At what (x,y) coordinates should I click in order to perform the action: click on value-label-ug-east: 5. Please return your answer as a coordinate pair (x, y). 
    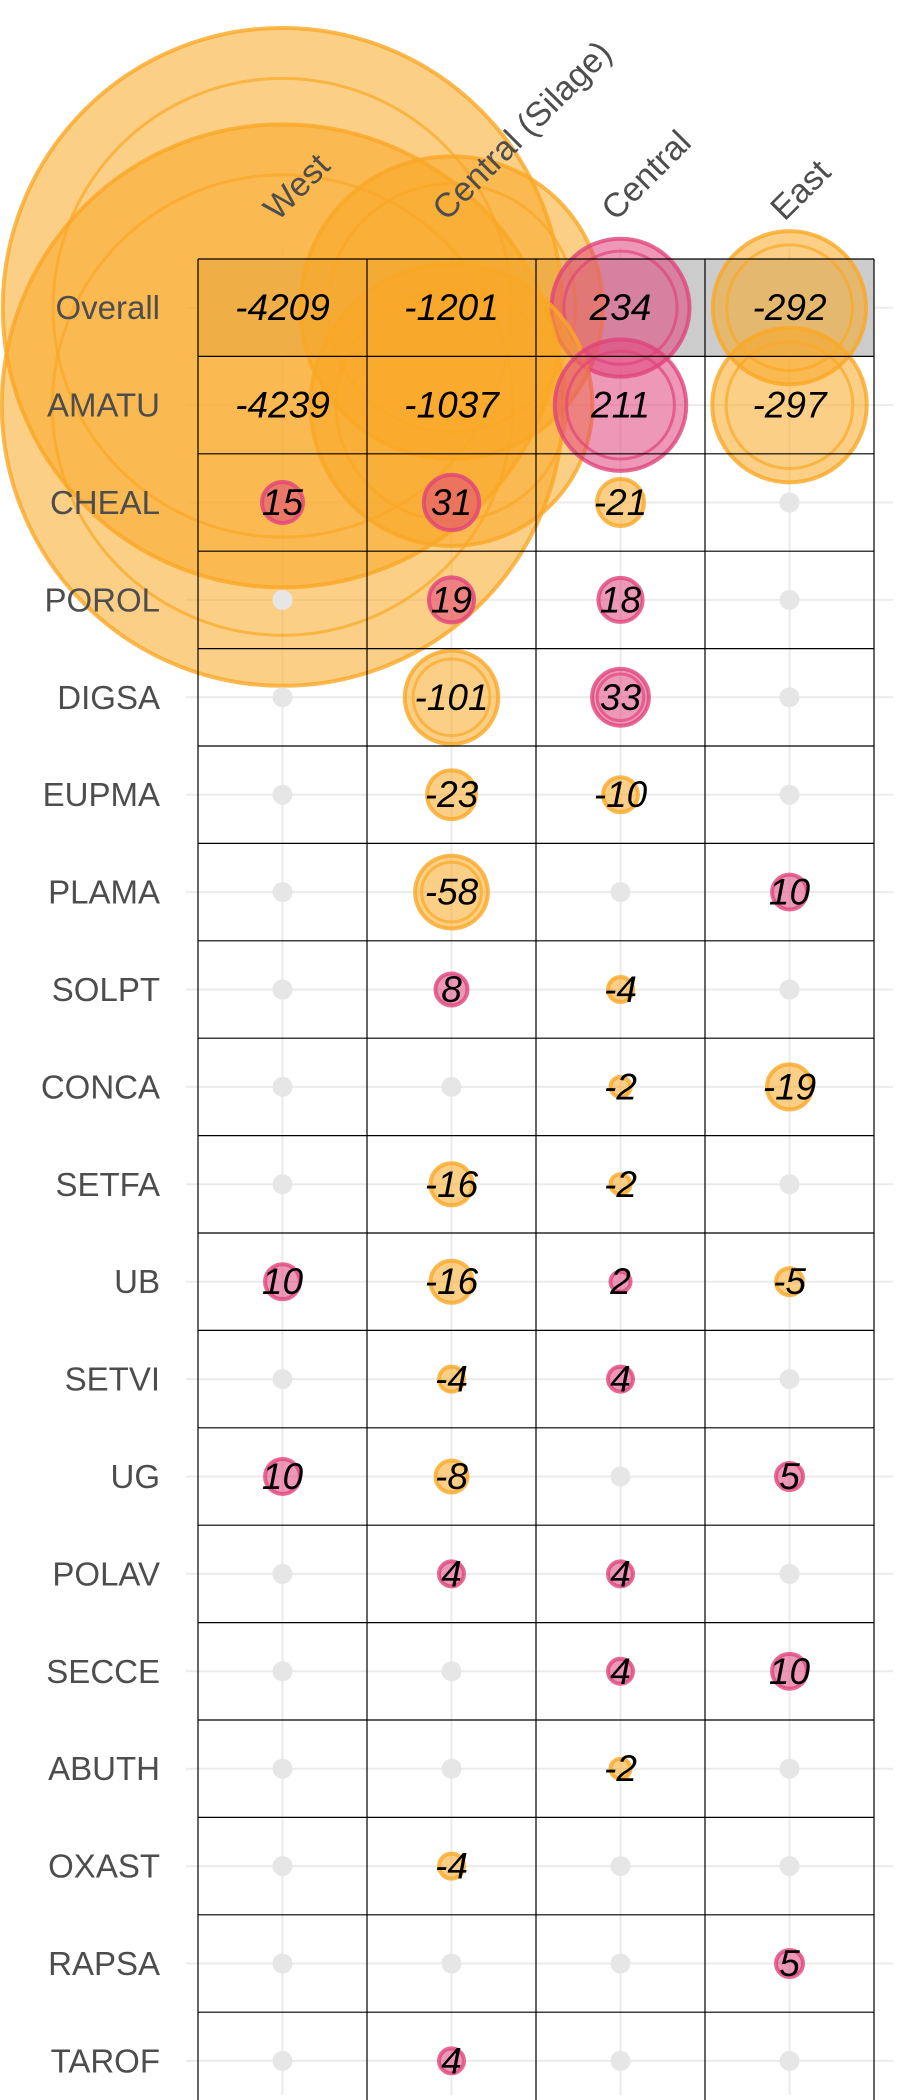
    Looking at the image, I should click on (789, 1476).